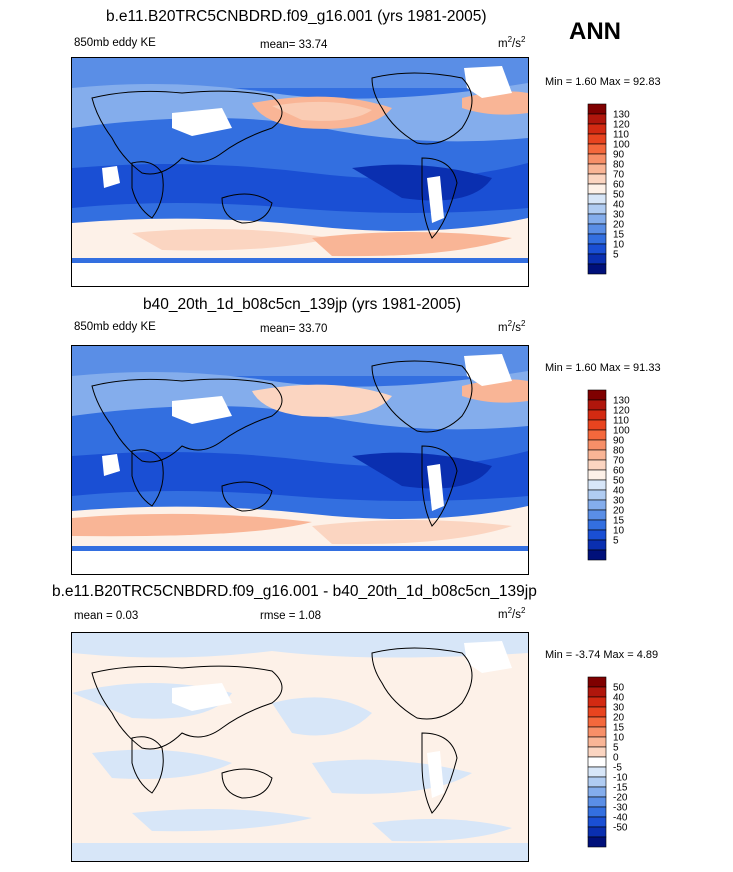  What do you see at coordinates (294, 45) in the screenshot?
I see `panel-1-mean-label: mean= 33.74` at bounding box center [294, 45].